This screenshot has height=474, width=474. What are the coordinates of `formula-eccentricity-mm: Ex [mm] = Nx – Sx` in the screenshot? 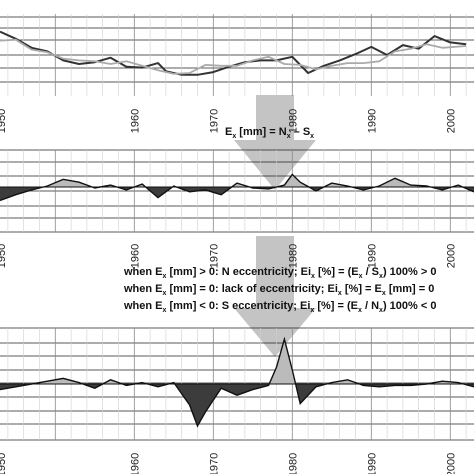 It's located at (269, 133).